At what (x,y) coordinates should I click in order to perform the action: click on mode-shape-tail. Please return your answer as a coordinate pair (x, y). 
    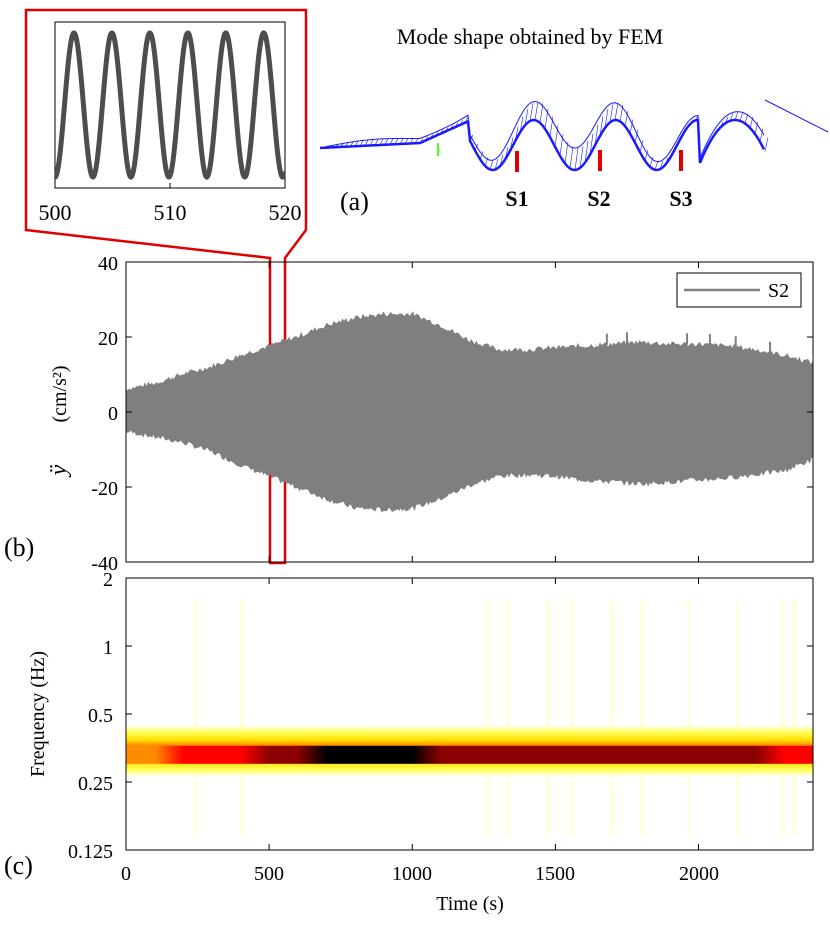
    Looking at the image, I should click on (796, 116).